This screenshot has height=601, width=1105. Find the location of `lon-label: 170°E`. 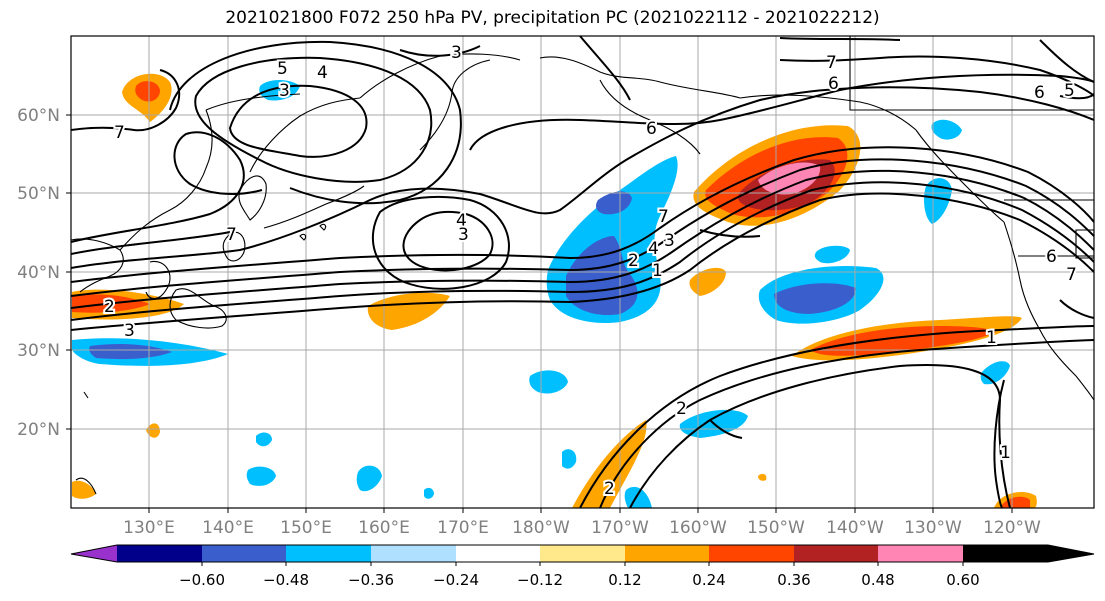

lon-label: 170°E is located at coordinates (463, 528).